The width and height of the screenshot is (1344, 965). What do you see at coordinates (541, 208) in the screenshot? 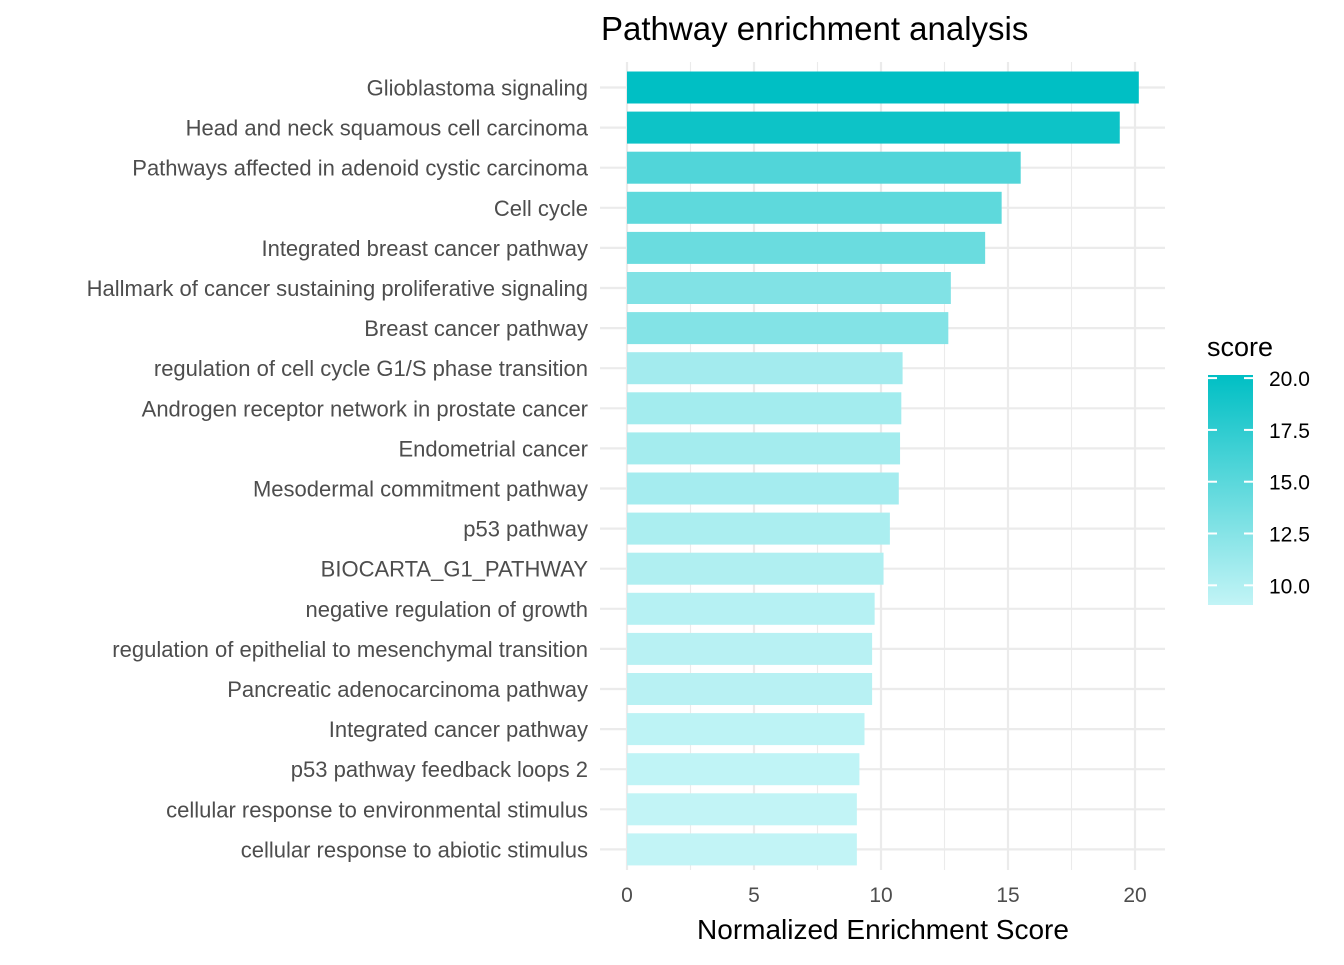
I see `y-tick-label: Cell cycle` at bounding box center [541, 208].